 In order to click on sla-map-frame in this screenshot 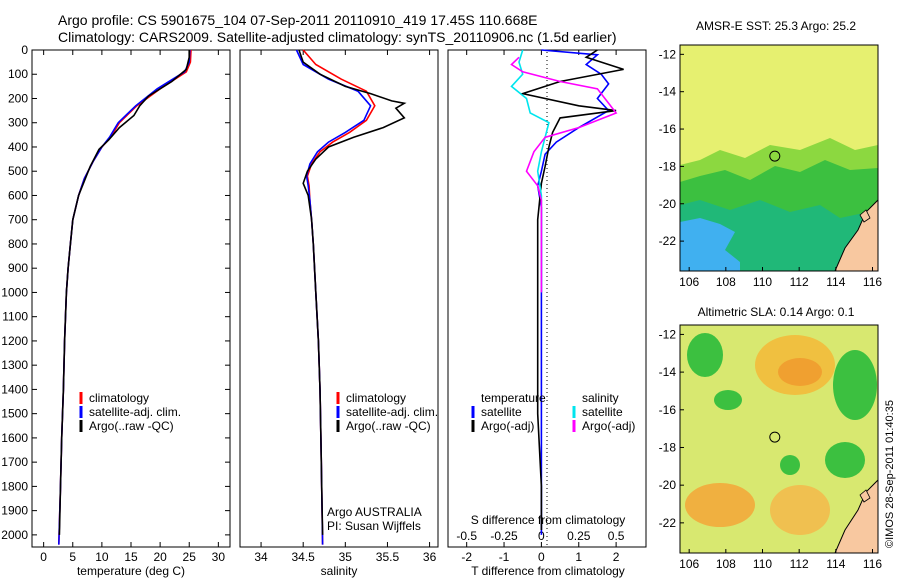, I will do `click(779, 439)`.